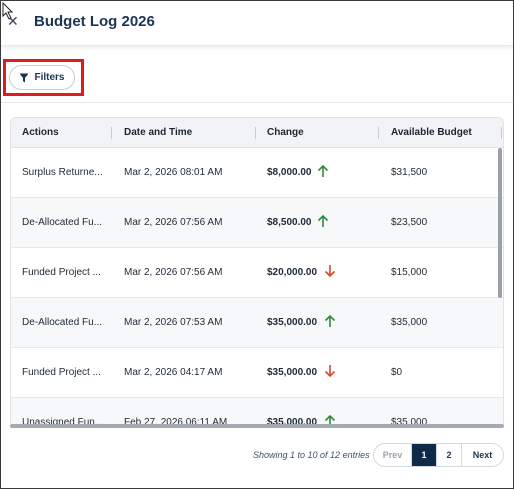 The height and width of the screenshot is (489, 514). What do you see at coordinates (449, 455) in the screenshot?
I see `page-2-button: 2` at bounding box center [449, 455].